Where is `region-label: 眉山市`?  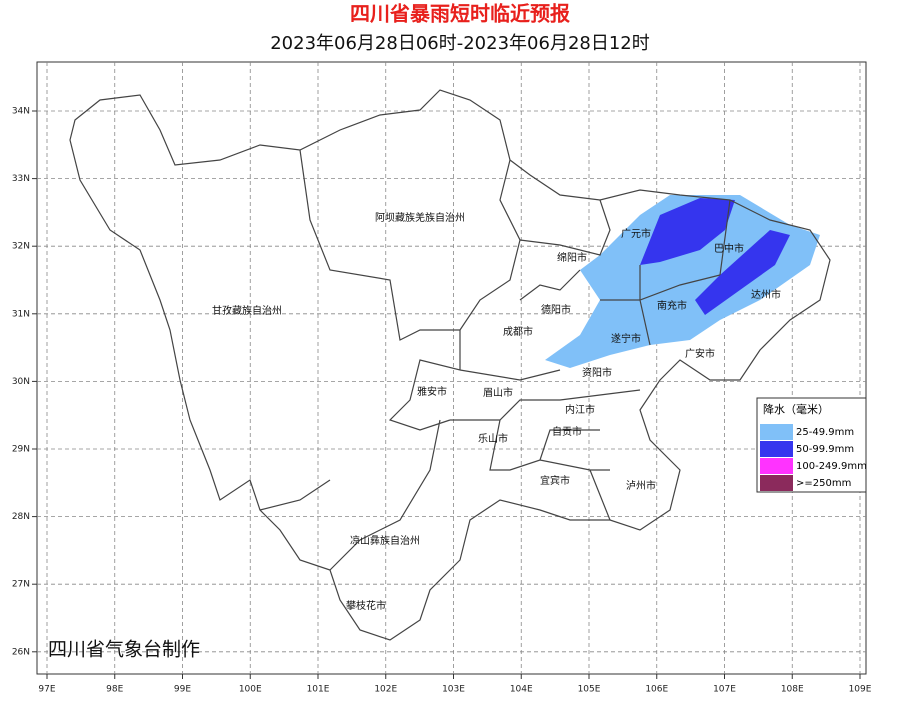 region-label: 眉山市 is located at coordinates (498, 392).